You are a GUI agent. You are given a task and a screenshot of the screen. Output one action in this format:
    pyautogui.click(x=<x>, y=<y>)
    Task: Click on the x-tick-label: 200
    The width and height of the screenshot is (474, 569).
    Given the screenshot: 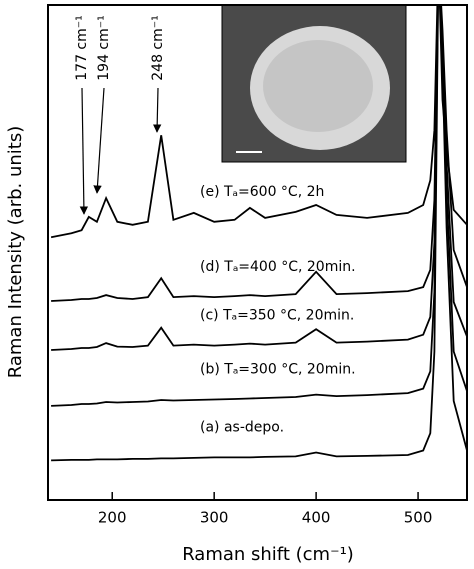 What is the action you would take?
    pyautogui.click(x=112, y=518)
    